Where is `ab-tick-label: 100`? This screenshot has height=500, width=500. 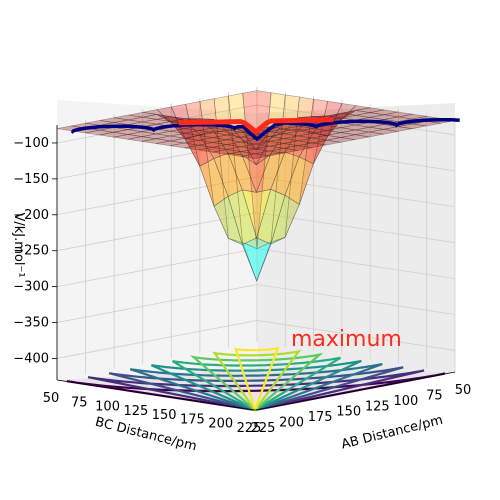
ab-tick-label: 100 is located at coordinates (405, 401).